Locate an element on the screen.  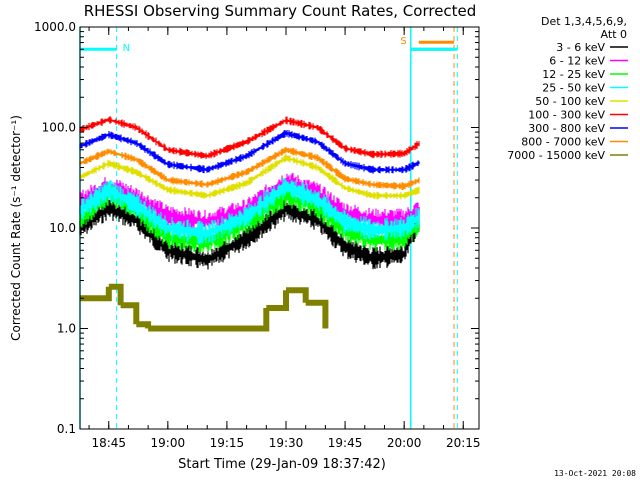
legend-label: 12 - 25 keV is located at coordinates (573, 74).